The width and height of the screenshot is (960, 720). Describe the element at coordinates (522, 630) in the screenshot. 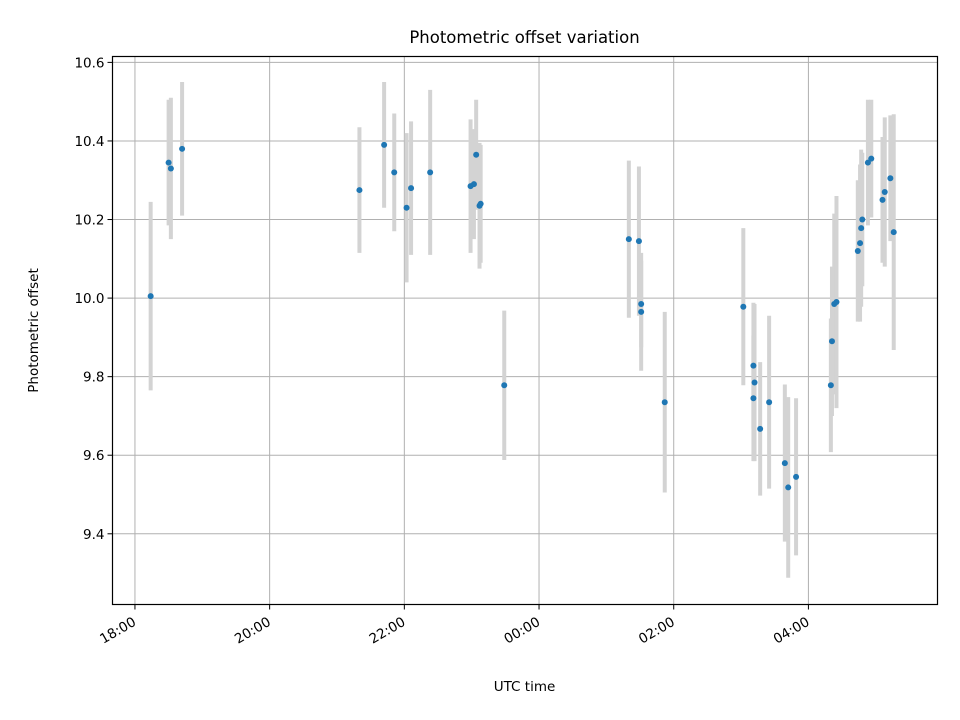

I see `x-tick-label: 00:00` at that location.